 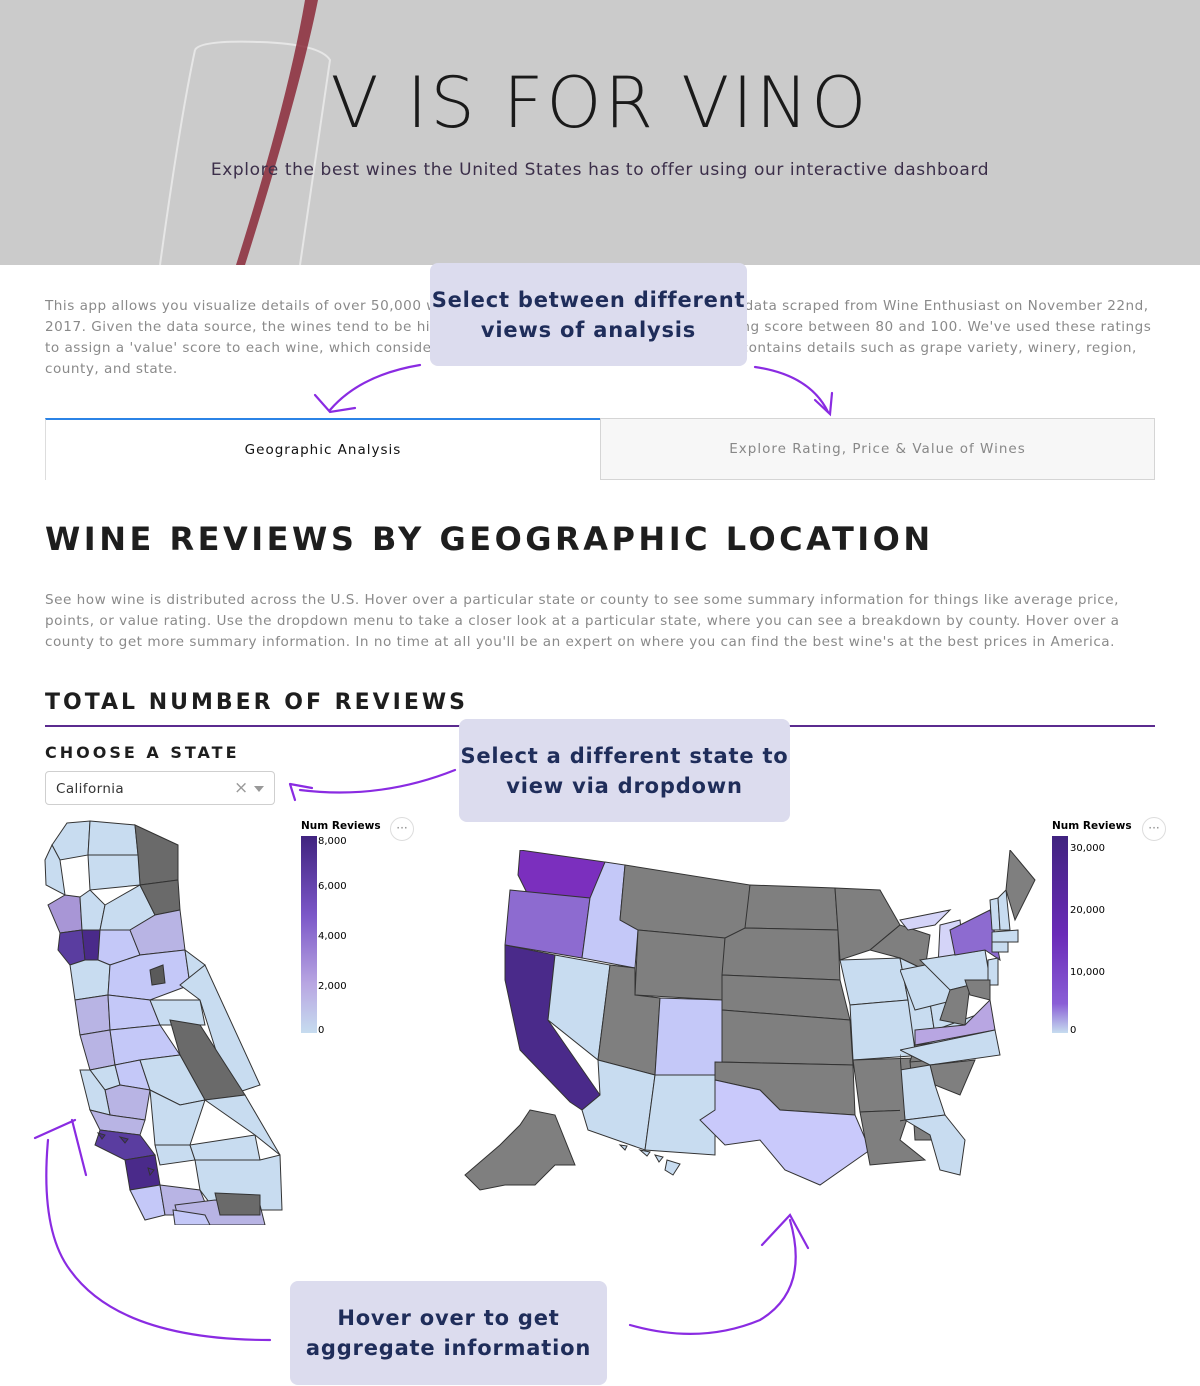 What do you see at coordinates (975, 935) in the screenshot?
I see `state-ny` at bounding box center [975, 935].